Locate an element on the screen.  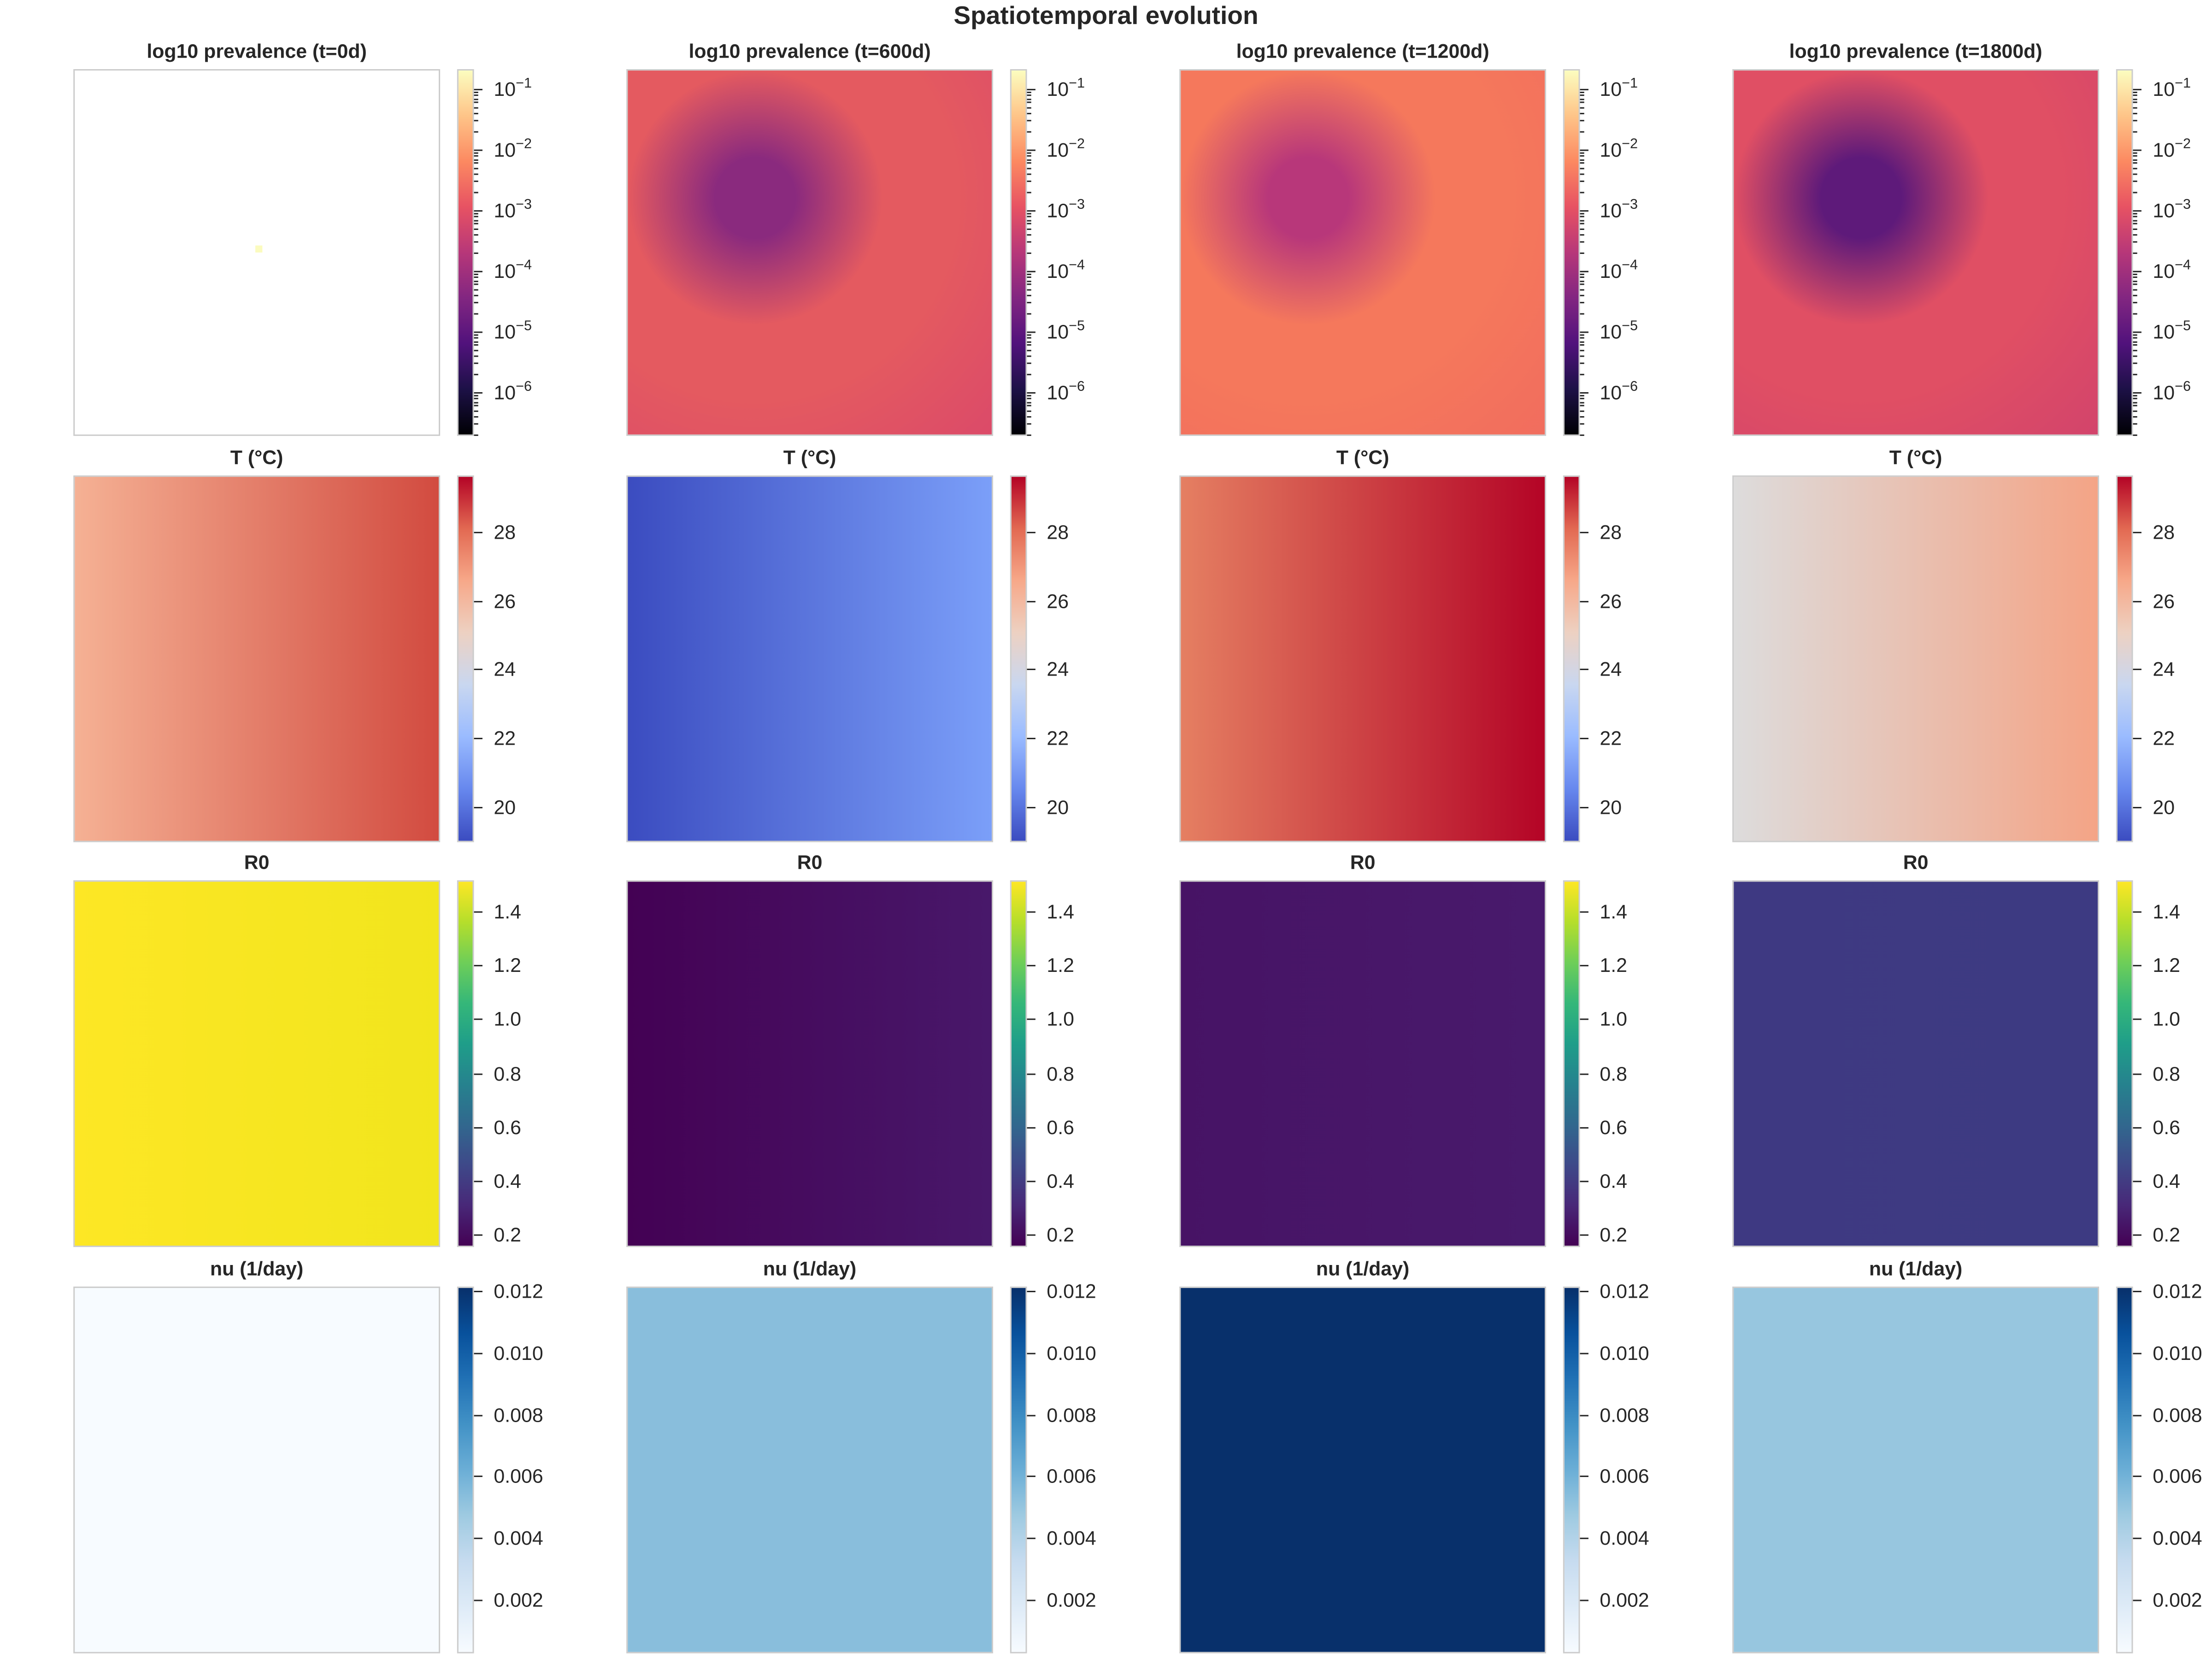
colorbar-tick-label: 20 is located at coordinates (2164, 806).